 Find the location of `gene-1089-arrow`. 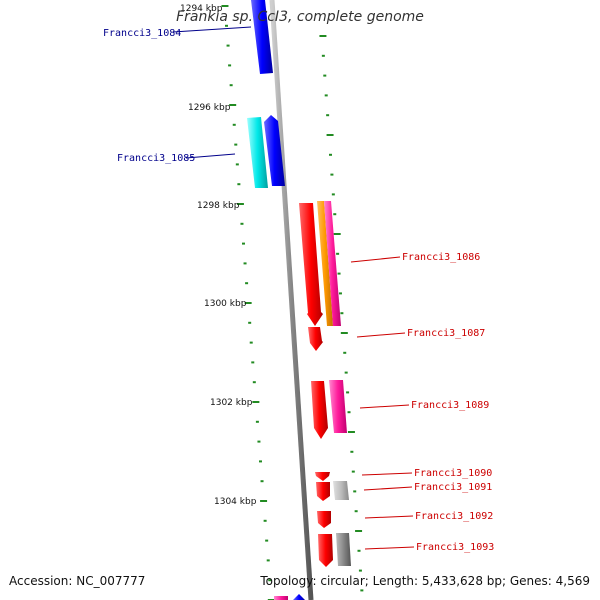

gene-1089-arrow is located at coordinates (319, 410).